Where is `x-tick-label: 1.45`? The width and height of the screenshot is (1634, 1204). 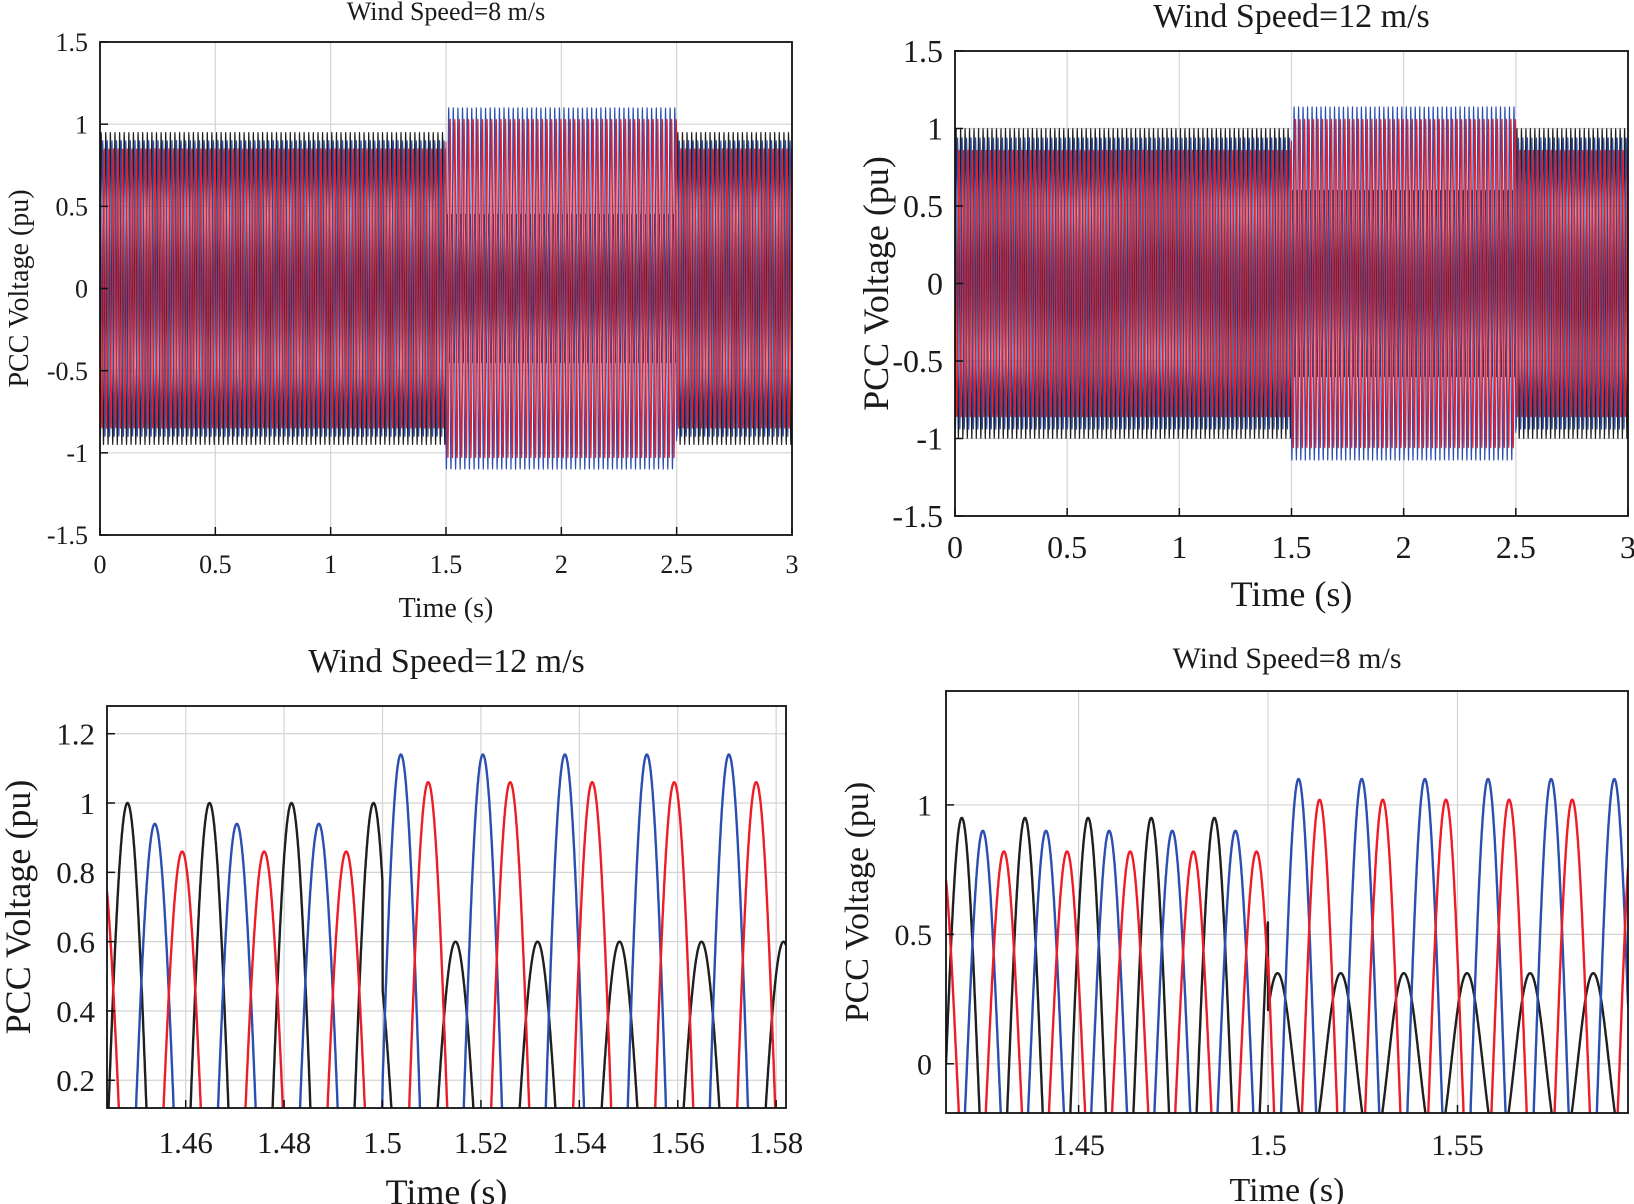 x-tick-label: 1.45 is located at coordinates (1078, 1145).